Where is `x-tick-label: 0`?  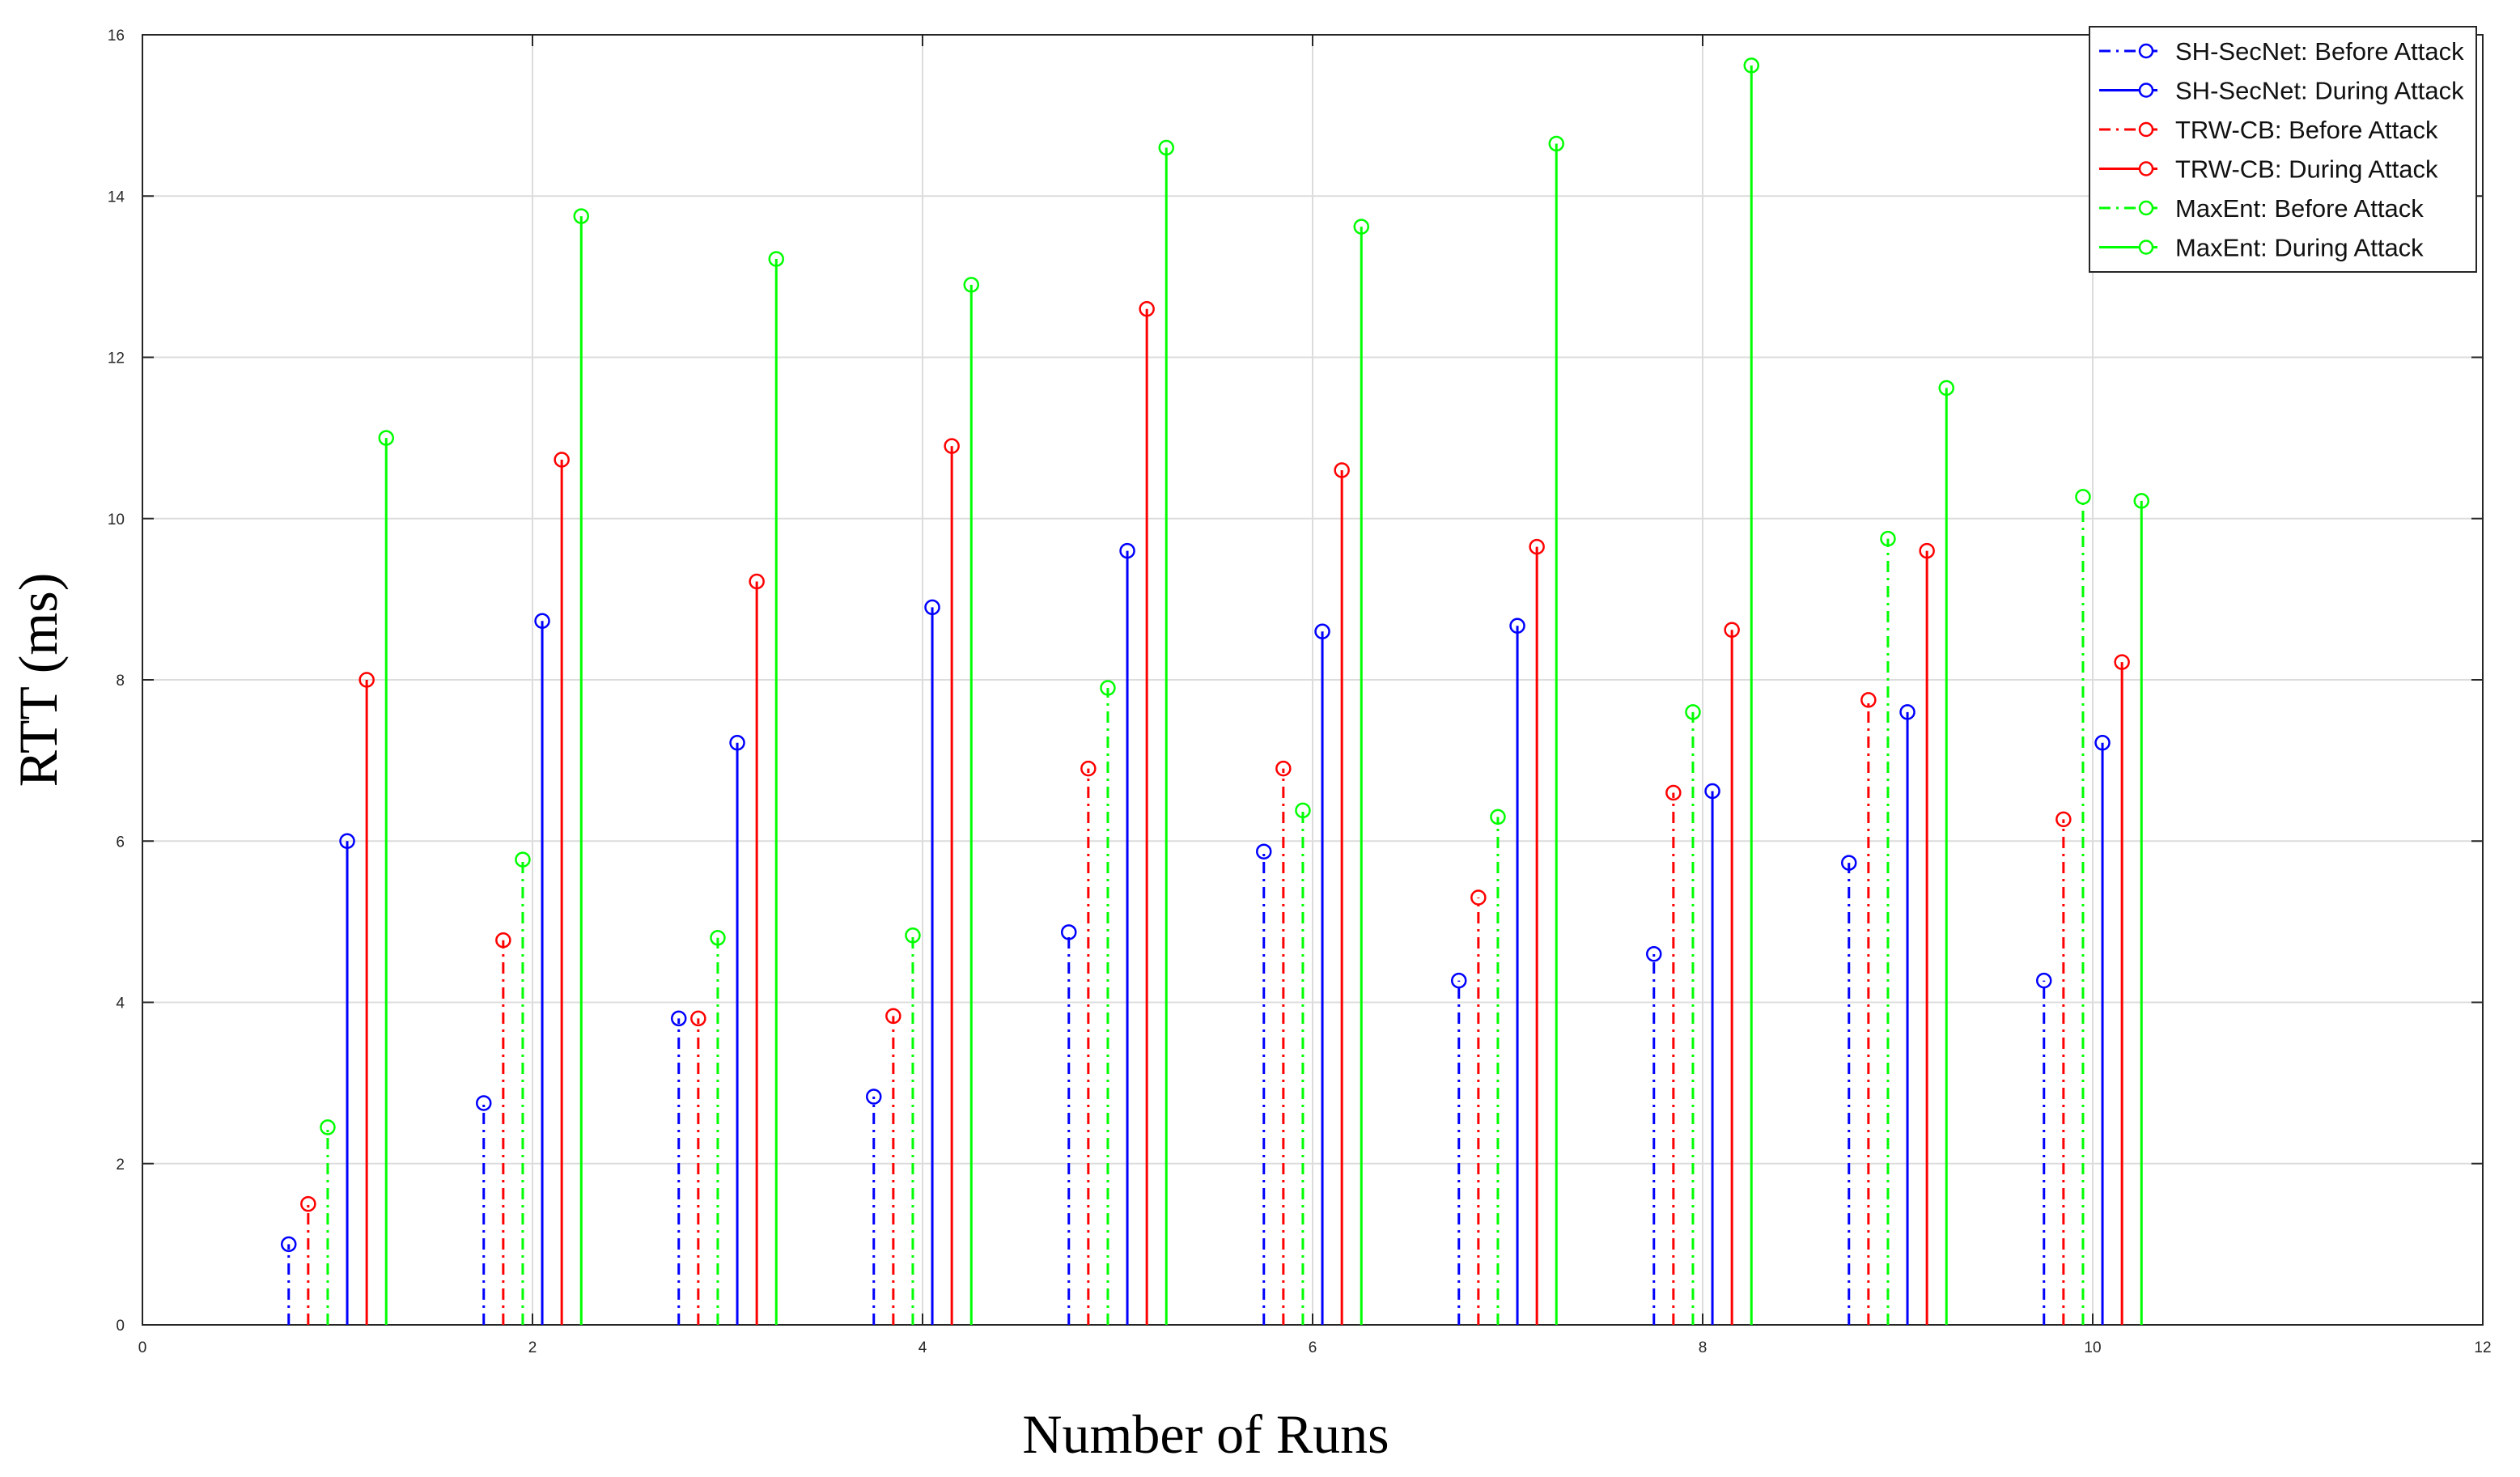 x-tick-label: 0 is located at coordinates (142, 1347).